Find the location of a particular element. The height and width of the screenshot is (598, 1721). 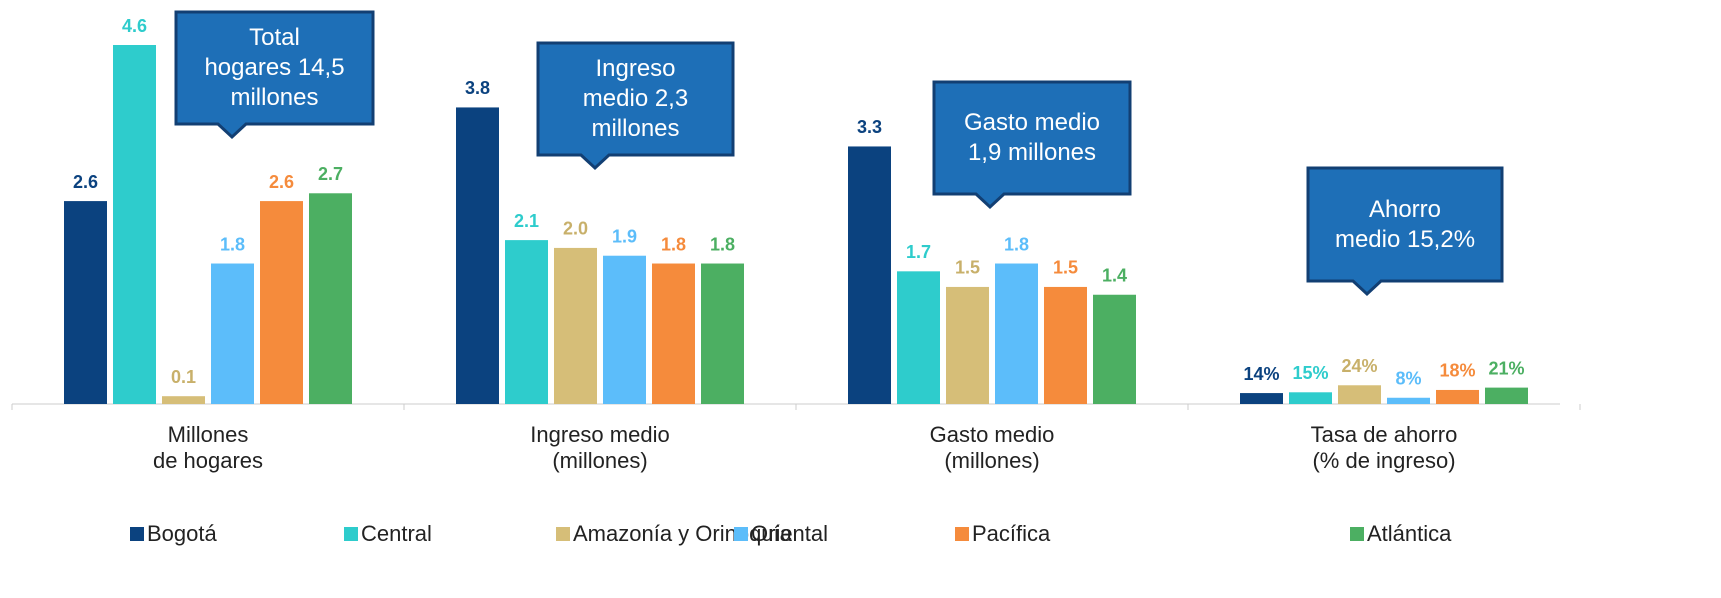

data-label: 2.1 is located at coordinates (526, 221).